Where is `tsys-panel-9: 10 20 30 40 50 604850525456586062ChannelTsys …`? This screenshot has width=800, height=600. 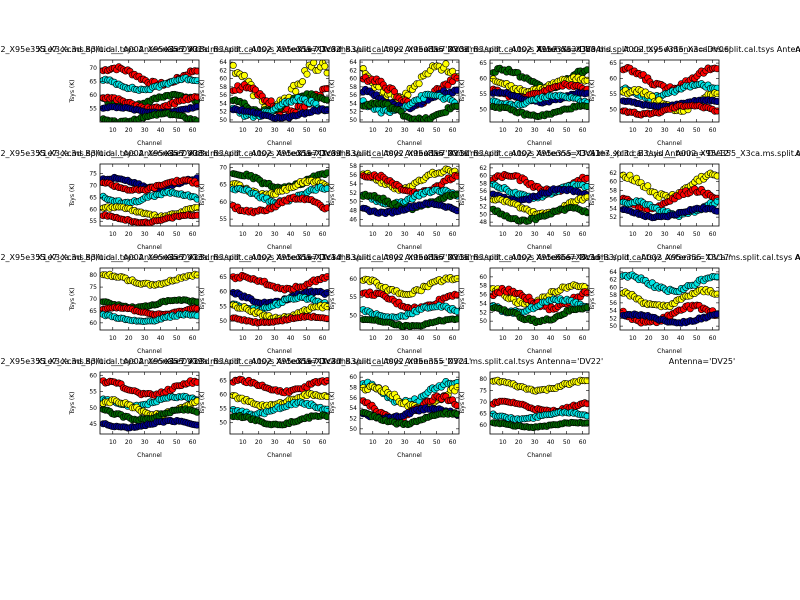
tsys-panel-9: 10 20 30 40 50 604850525456586062ChannelTsys … is located at coordinates (524, 207).